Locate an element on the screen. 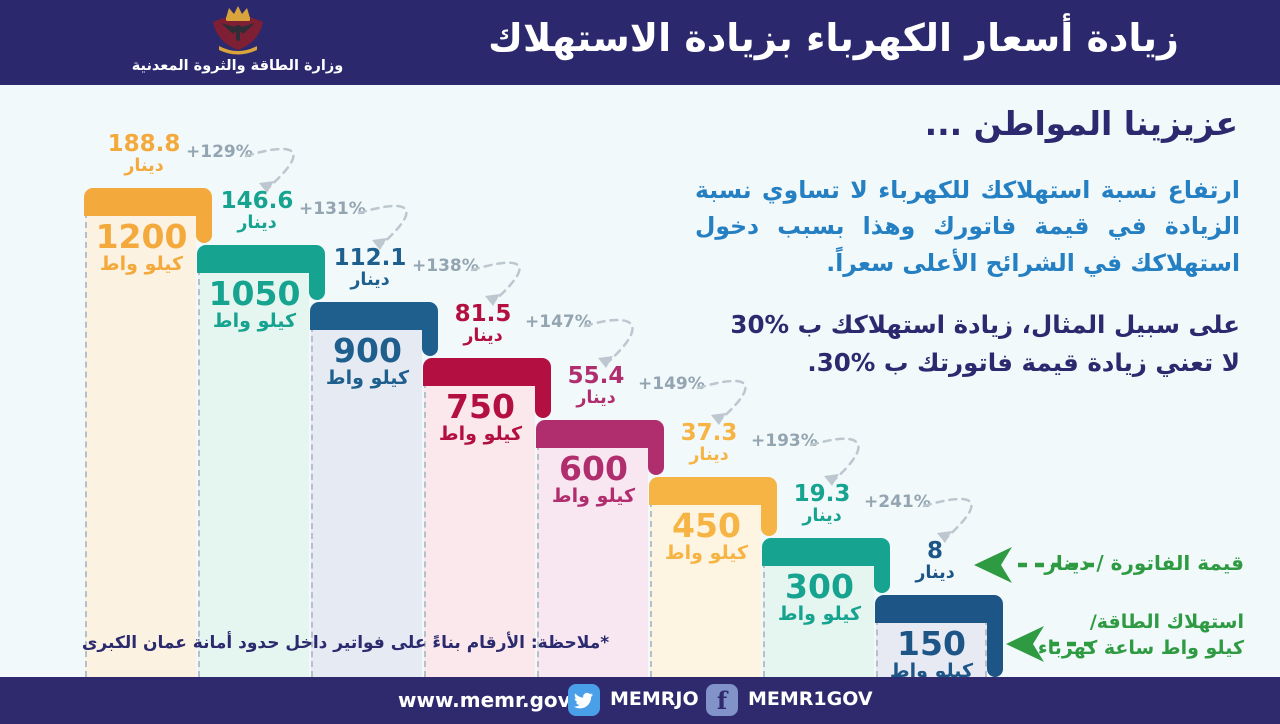  price-value: 112.1 is located at coordinates (370, 258).